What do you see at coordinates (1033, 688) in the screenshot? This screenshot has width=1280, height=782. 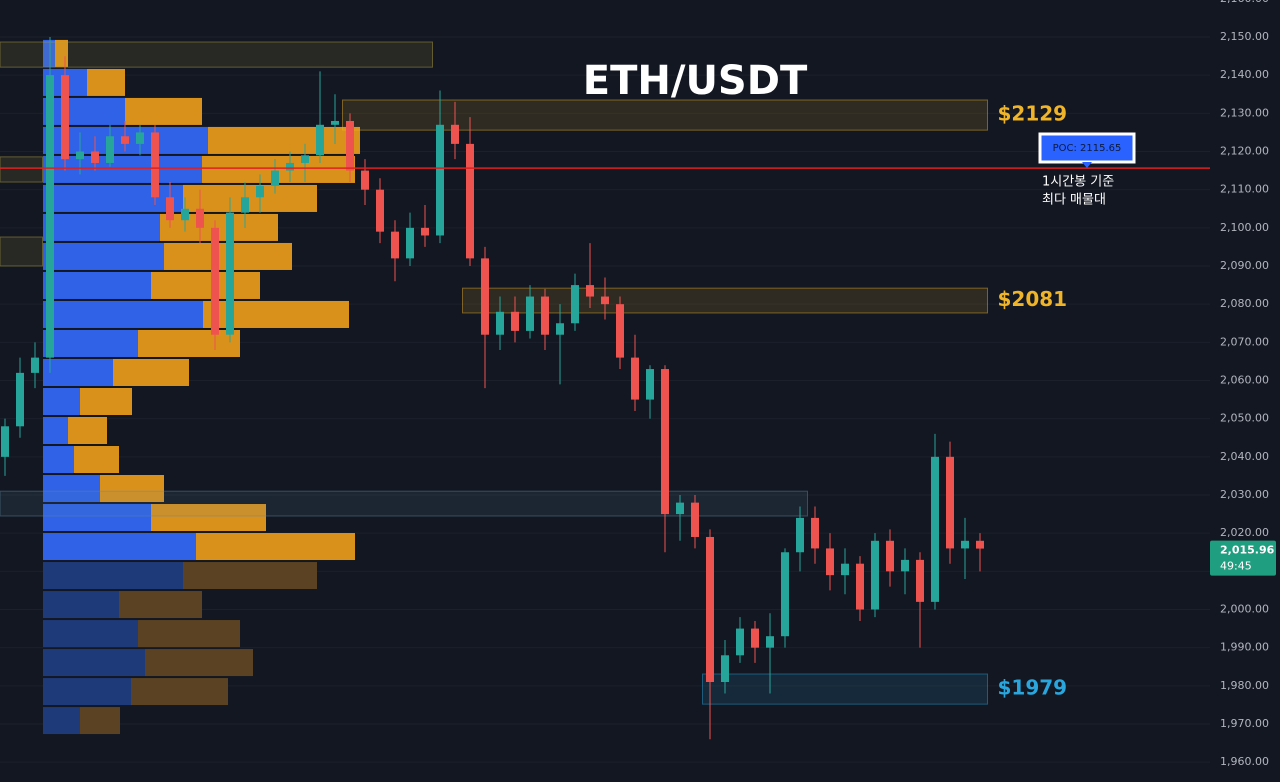 I see `zone-label: $1979` at bounding box center [1033, 688].